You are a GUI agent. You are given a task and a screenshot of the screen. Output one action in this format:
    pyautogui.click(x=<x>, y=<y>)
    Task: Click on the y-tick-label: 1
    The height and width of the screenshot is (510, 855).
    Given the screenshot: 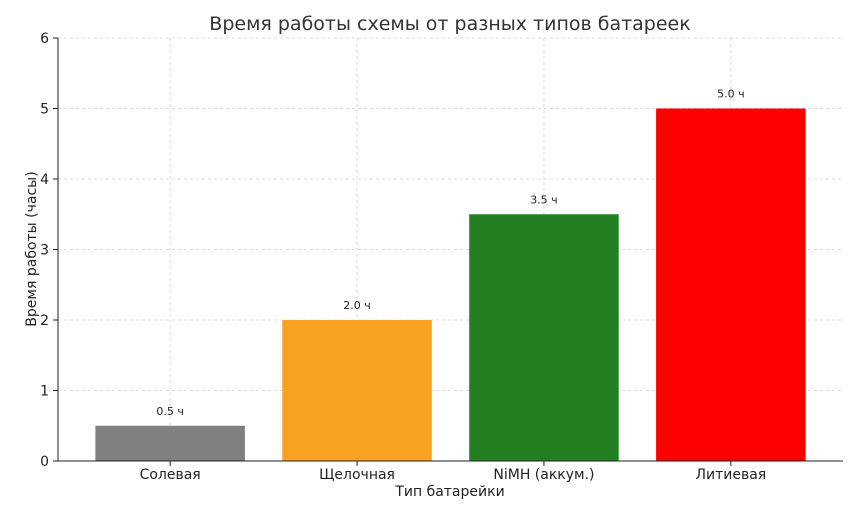 What is the action you would take?
    pyautogui.click(x=44, y=392)
    